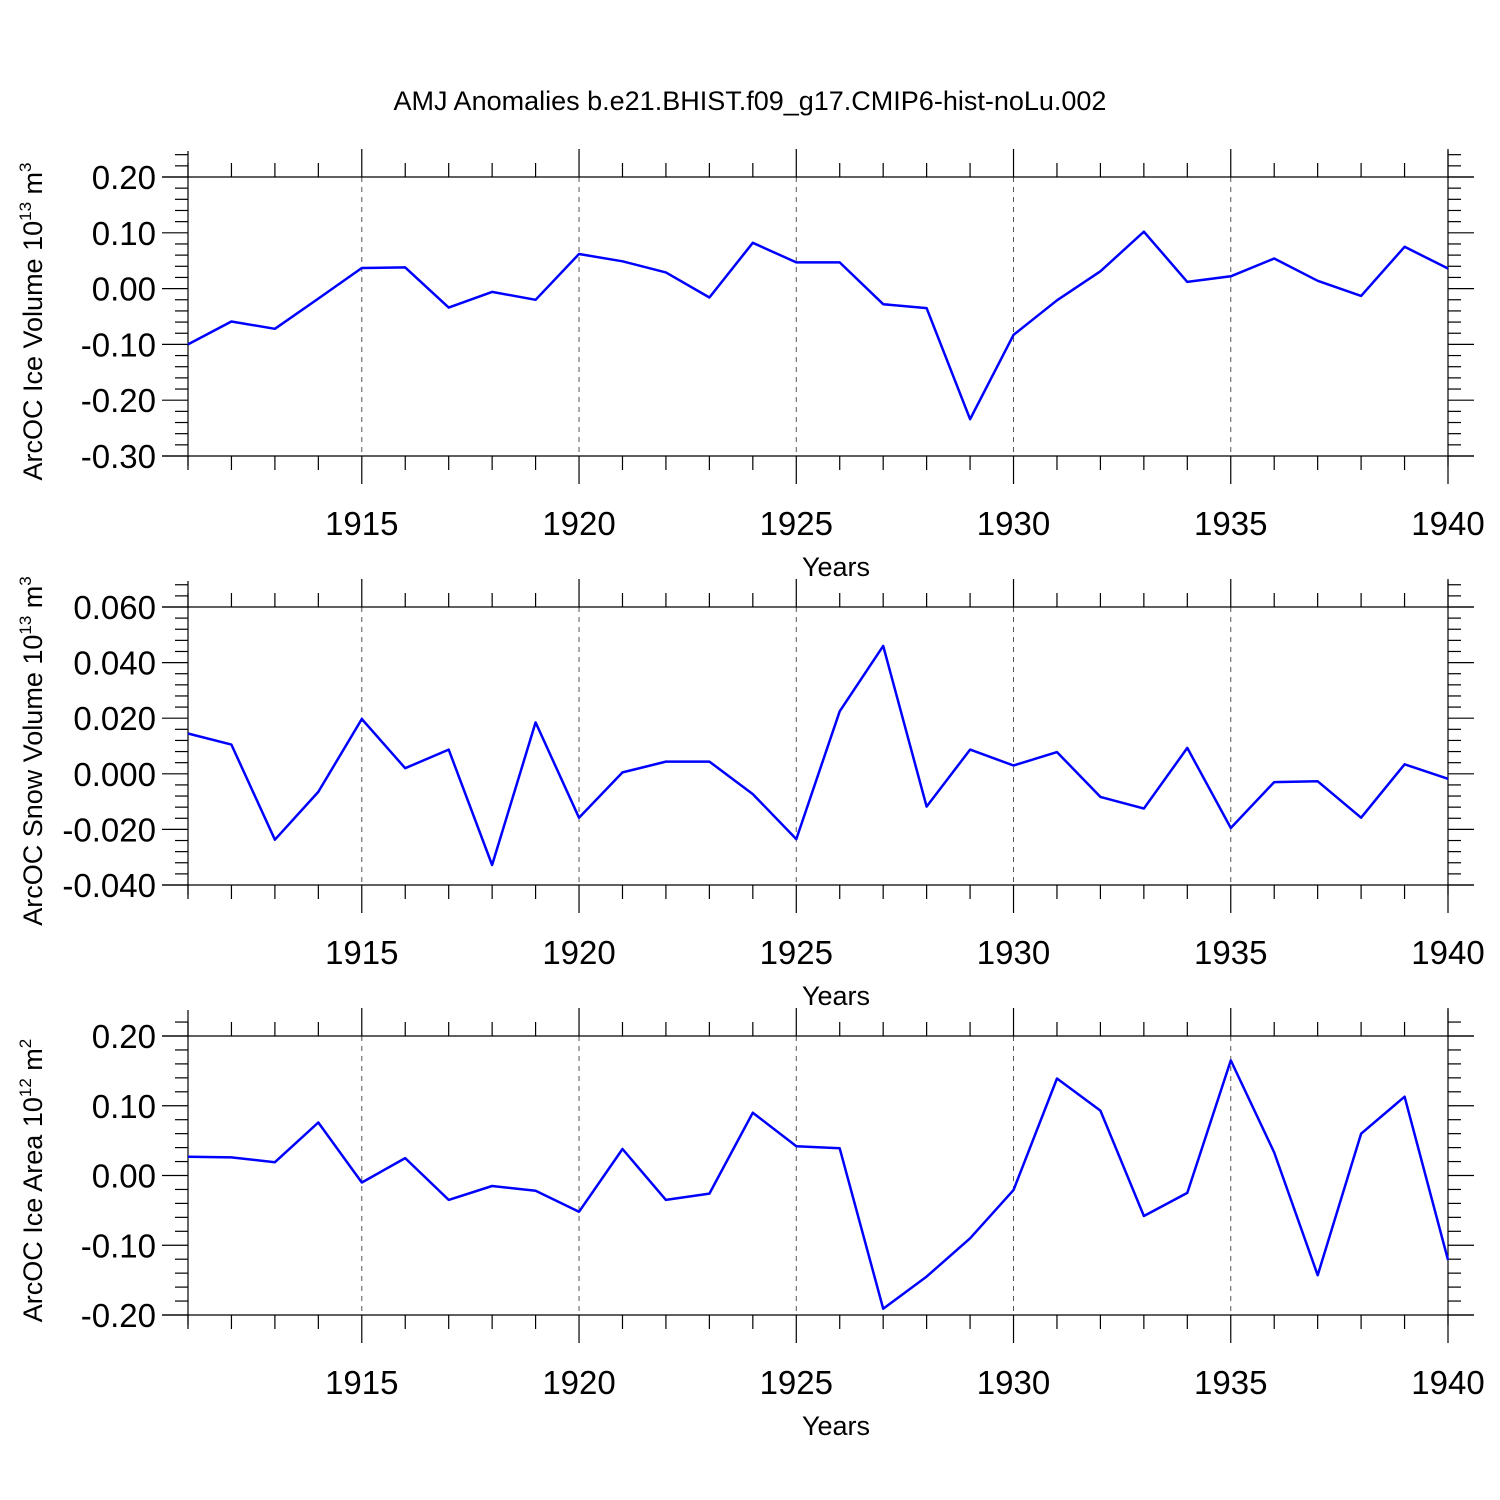 The image size is (1500, 1500). What do you see at coordinates (32, 751) in the screenshot?
I see `y-axis-title: ArcOC Snow Volume 1013 m3` at bounding box center [32, 751].